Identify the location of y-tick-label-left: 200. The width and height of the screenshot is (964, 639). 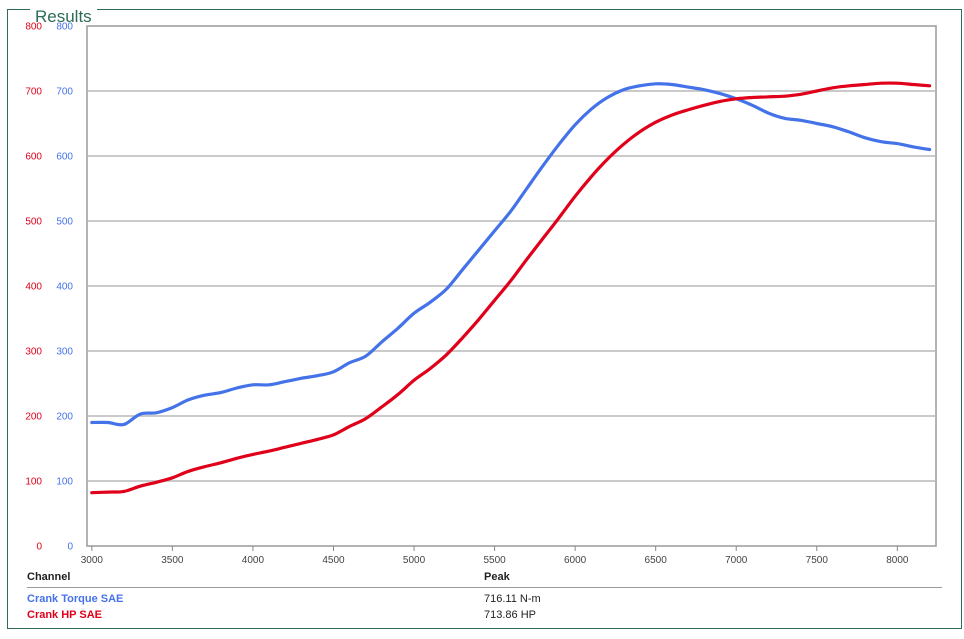
(33, 417).